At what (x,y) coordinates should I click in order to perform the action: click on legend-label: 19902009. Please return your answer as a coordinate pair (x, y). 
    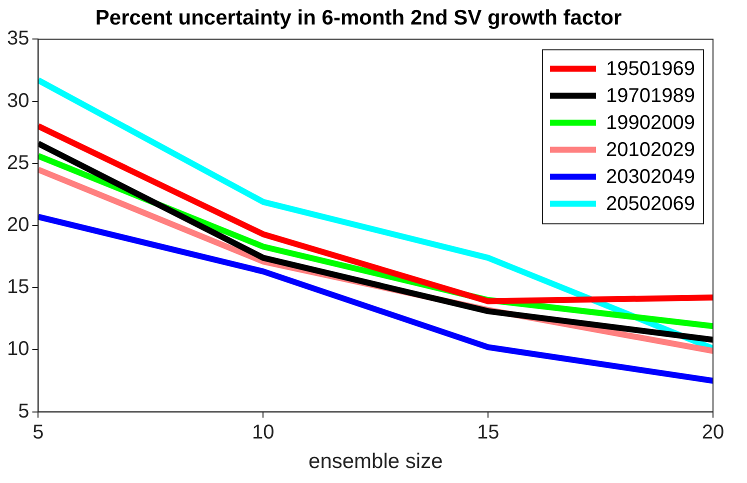
    Looking at the image, I should click on (650, 123).